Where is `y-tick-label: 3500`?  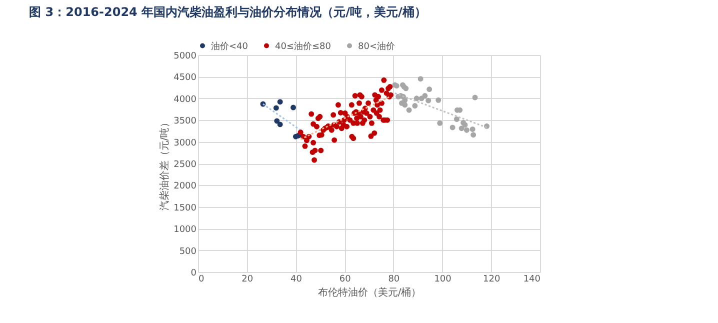 y-tick-label: 3500 is located at coordinates (185, 121).